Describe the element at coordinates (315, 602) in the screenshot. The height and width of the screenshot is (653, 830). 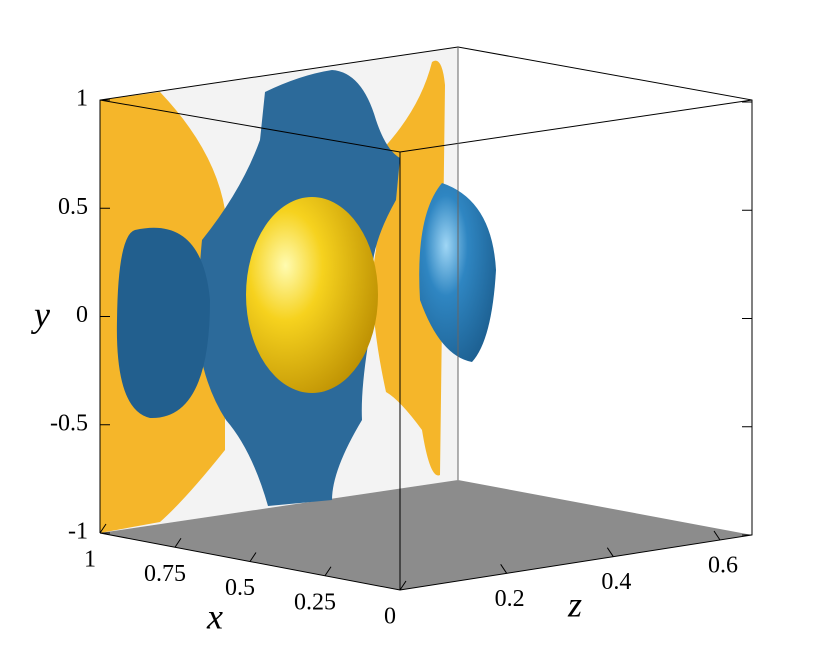
I see `x-tick-label: 0.25` at that location.